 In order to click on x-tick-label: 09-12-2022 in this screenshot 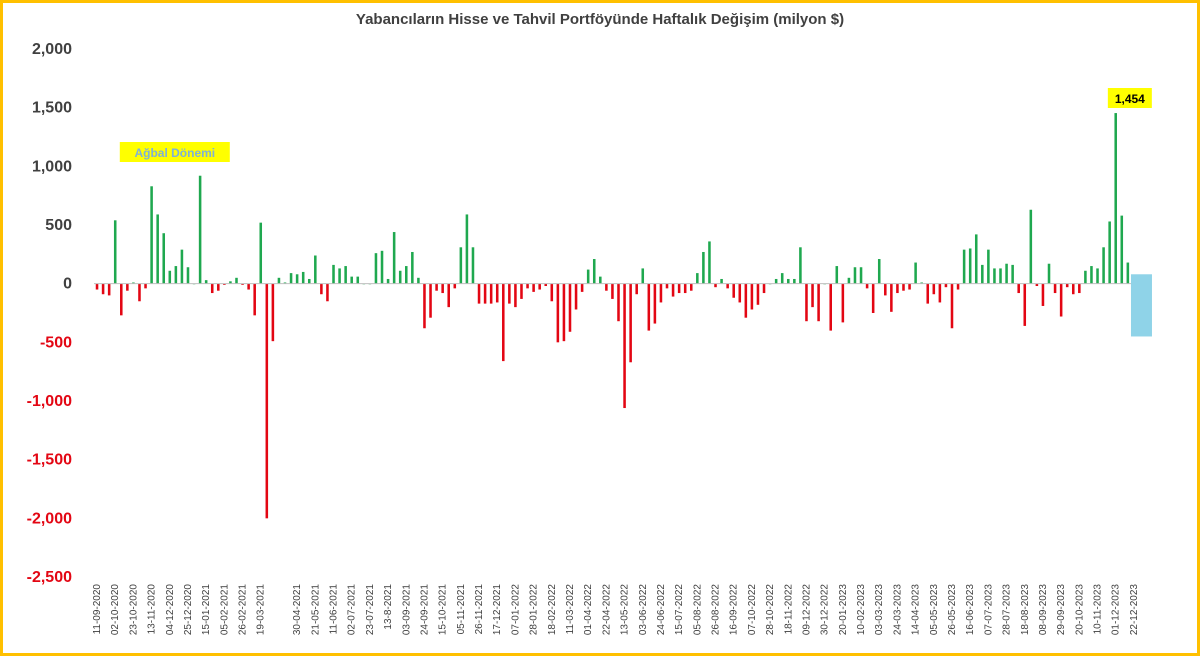, I will do `click(806, 610)`.